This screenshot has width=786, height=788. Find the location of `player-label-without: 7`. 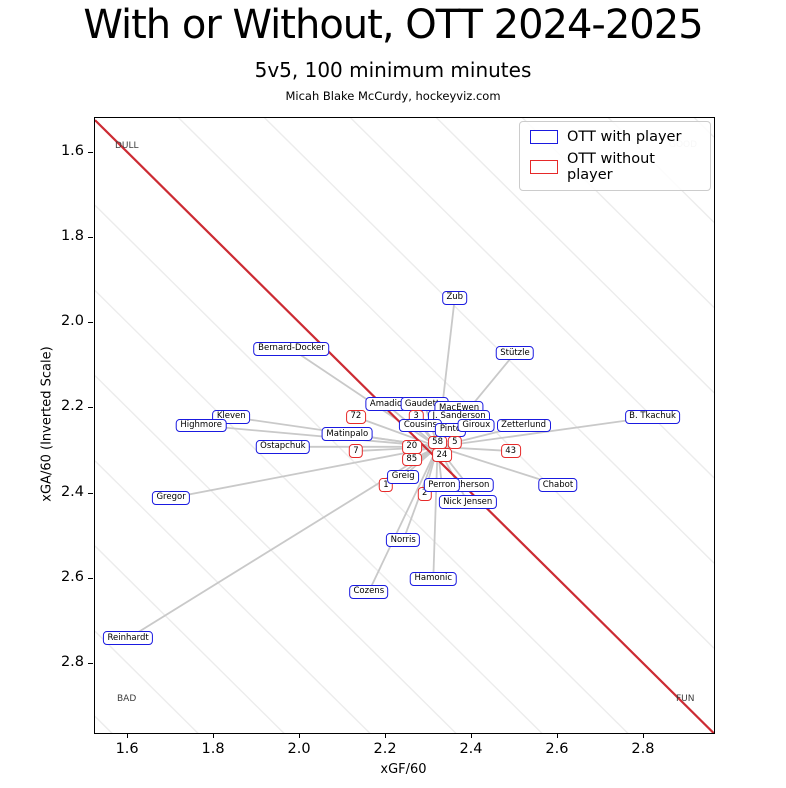

player-label-without: 7 is located at coordinates (356, 451).